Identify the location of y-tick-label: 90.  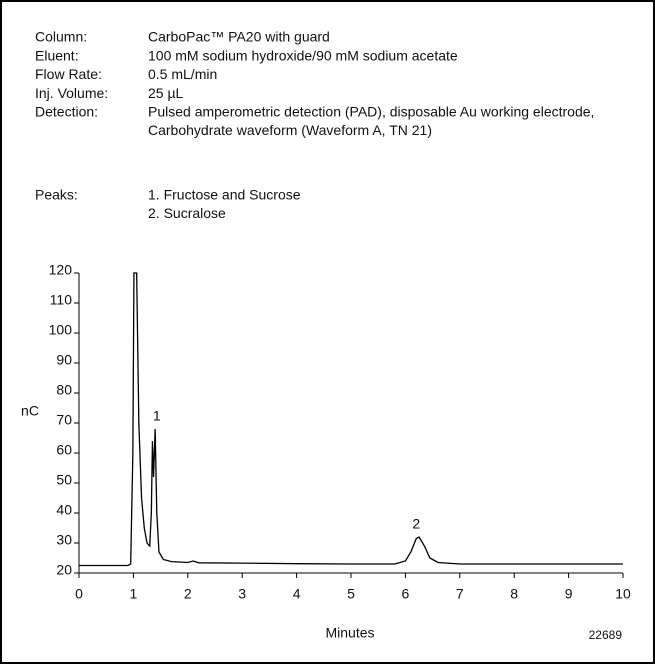
(64, 360).